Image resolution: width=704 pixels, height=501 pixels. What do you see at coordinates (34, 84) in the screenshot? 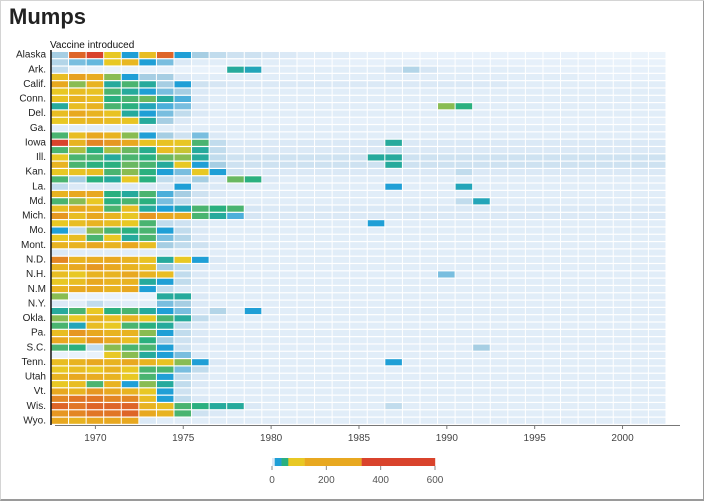
I see `state-label: Calif.` at bounding box center [34, 84].